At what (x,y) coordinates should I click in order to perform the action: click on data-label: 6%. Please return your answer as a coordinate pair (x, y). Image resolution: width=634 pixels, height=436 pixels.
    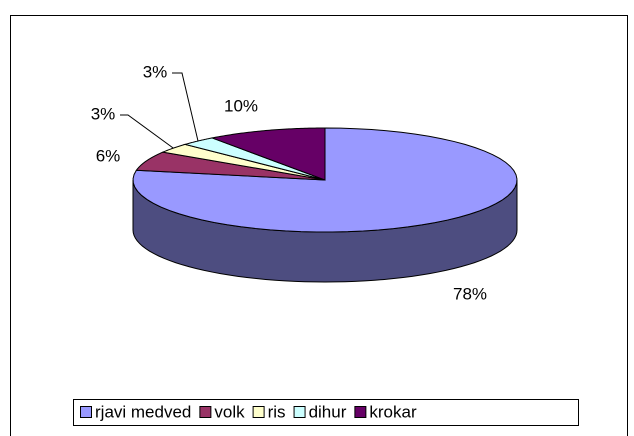
    Looking at the image, I should click on (108, 155).